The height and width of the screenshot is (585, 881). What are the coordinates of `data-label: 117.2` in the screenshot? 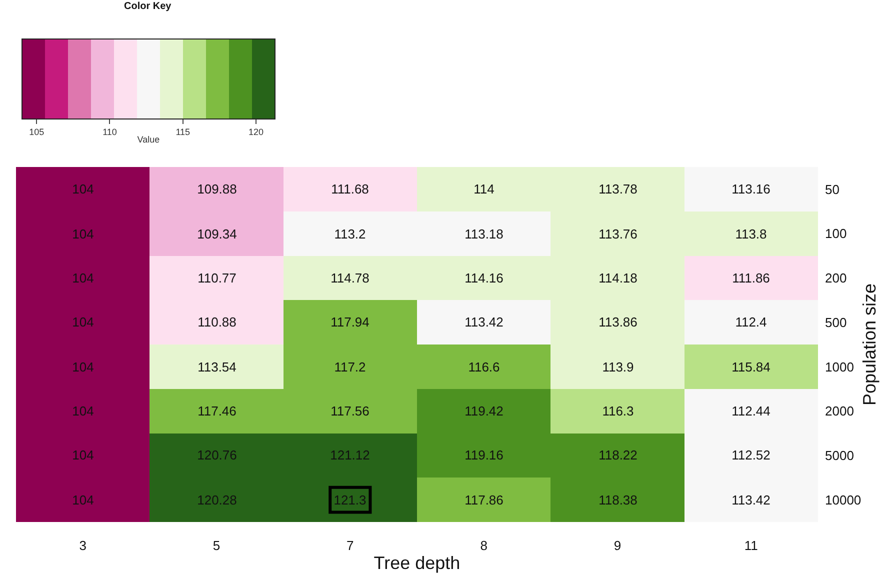 It's located at (350, 367).